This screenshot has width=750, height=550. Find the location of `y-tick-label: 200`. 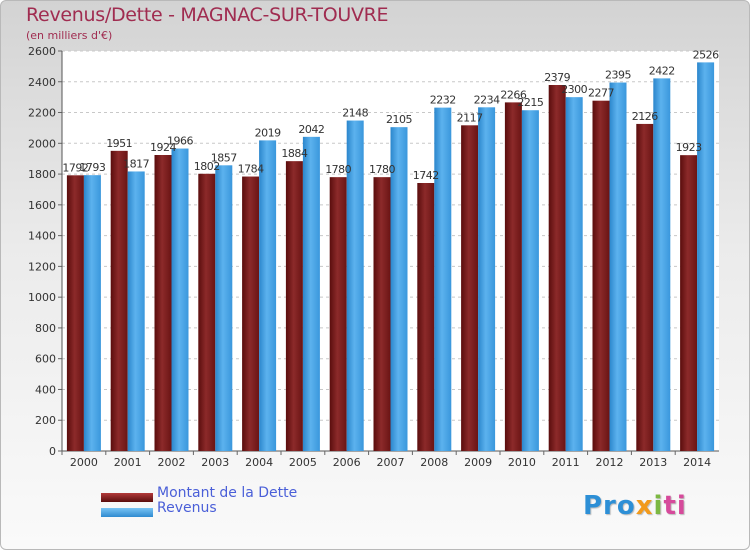

y-tick-label: 200 is located at coordinates (45, 420).